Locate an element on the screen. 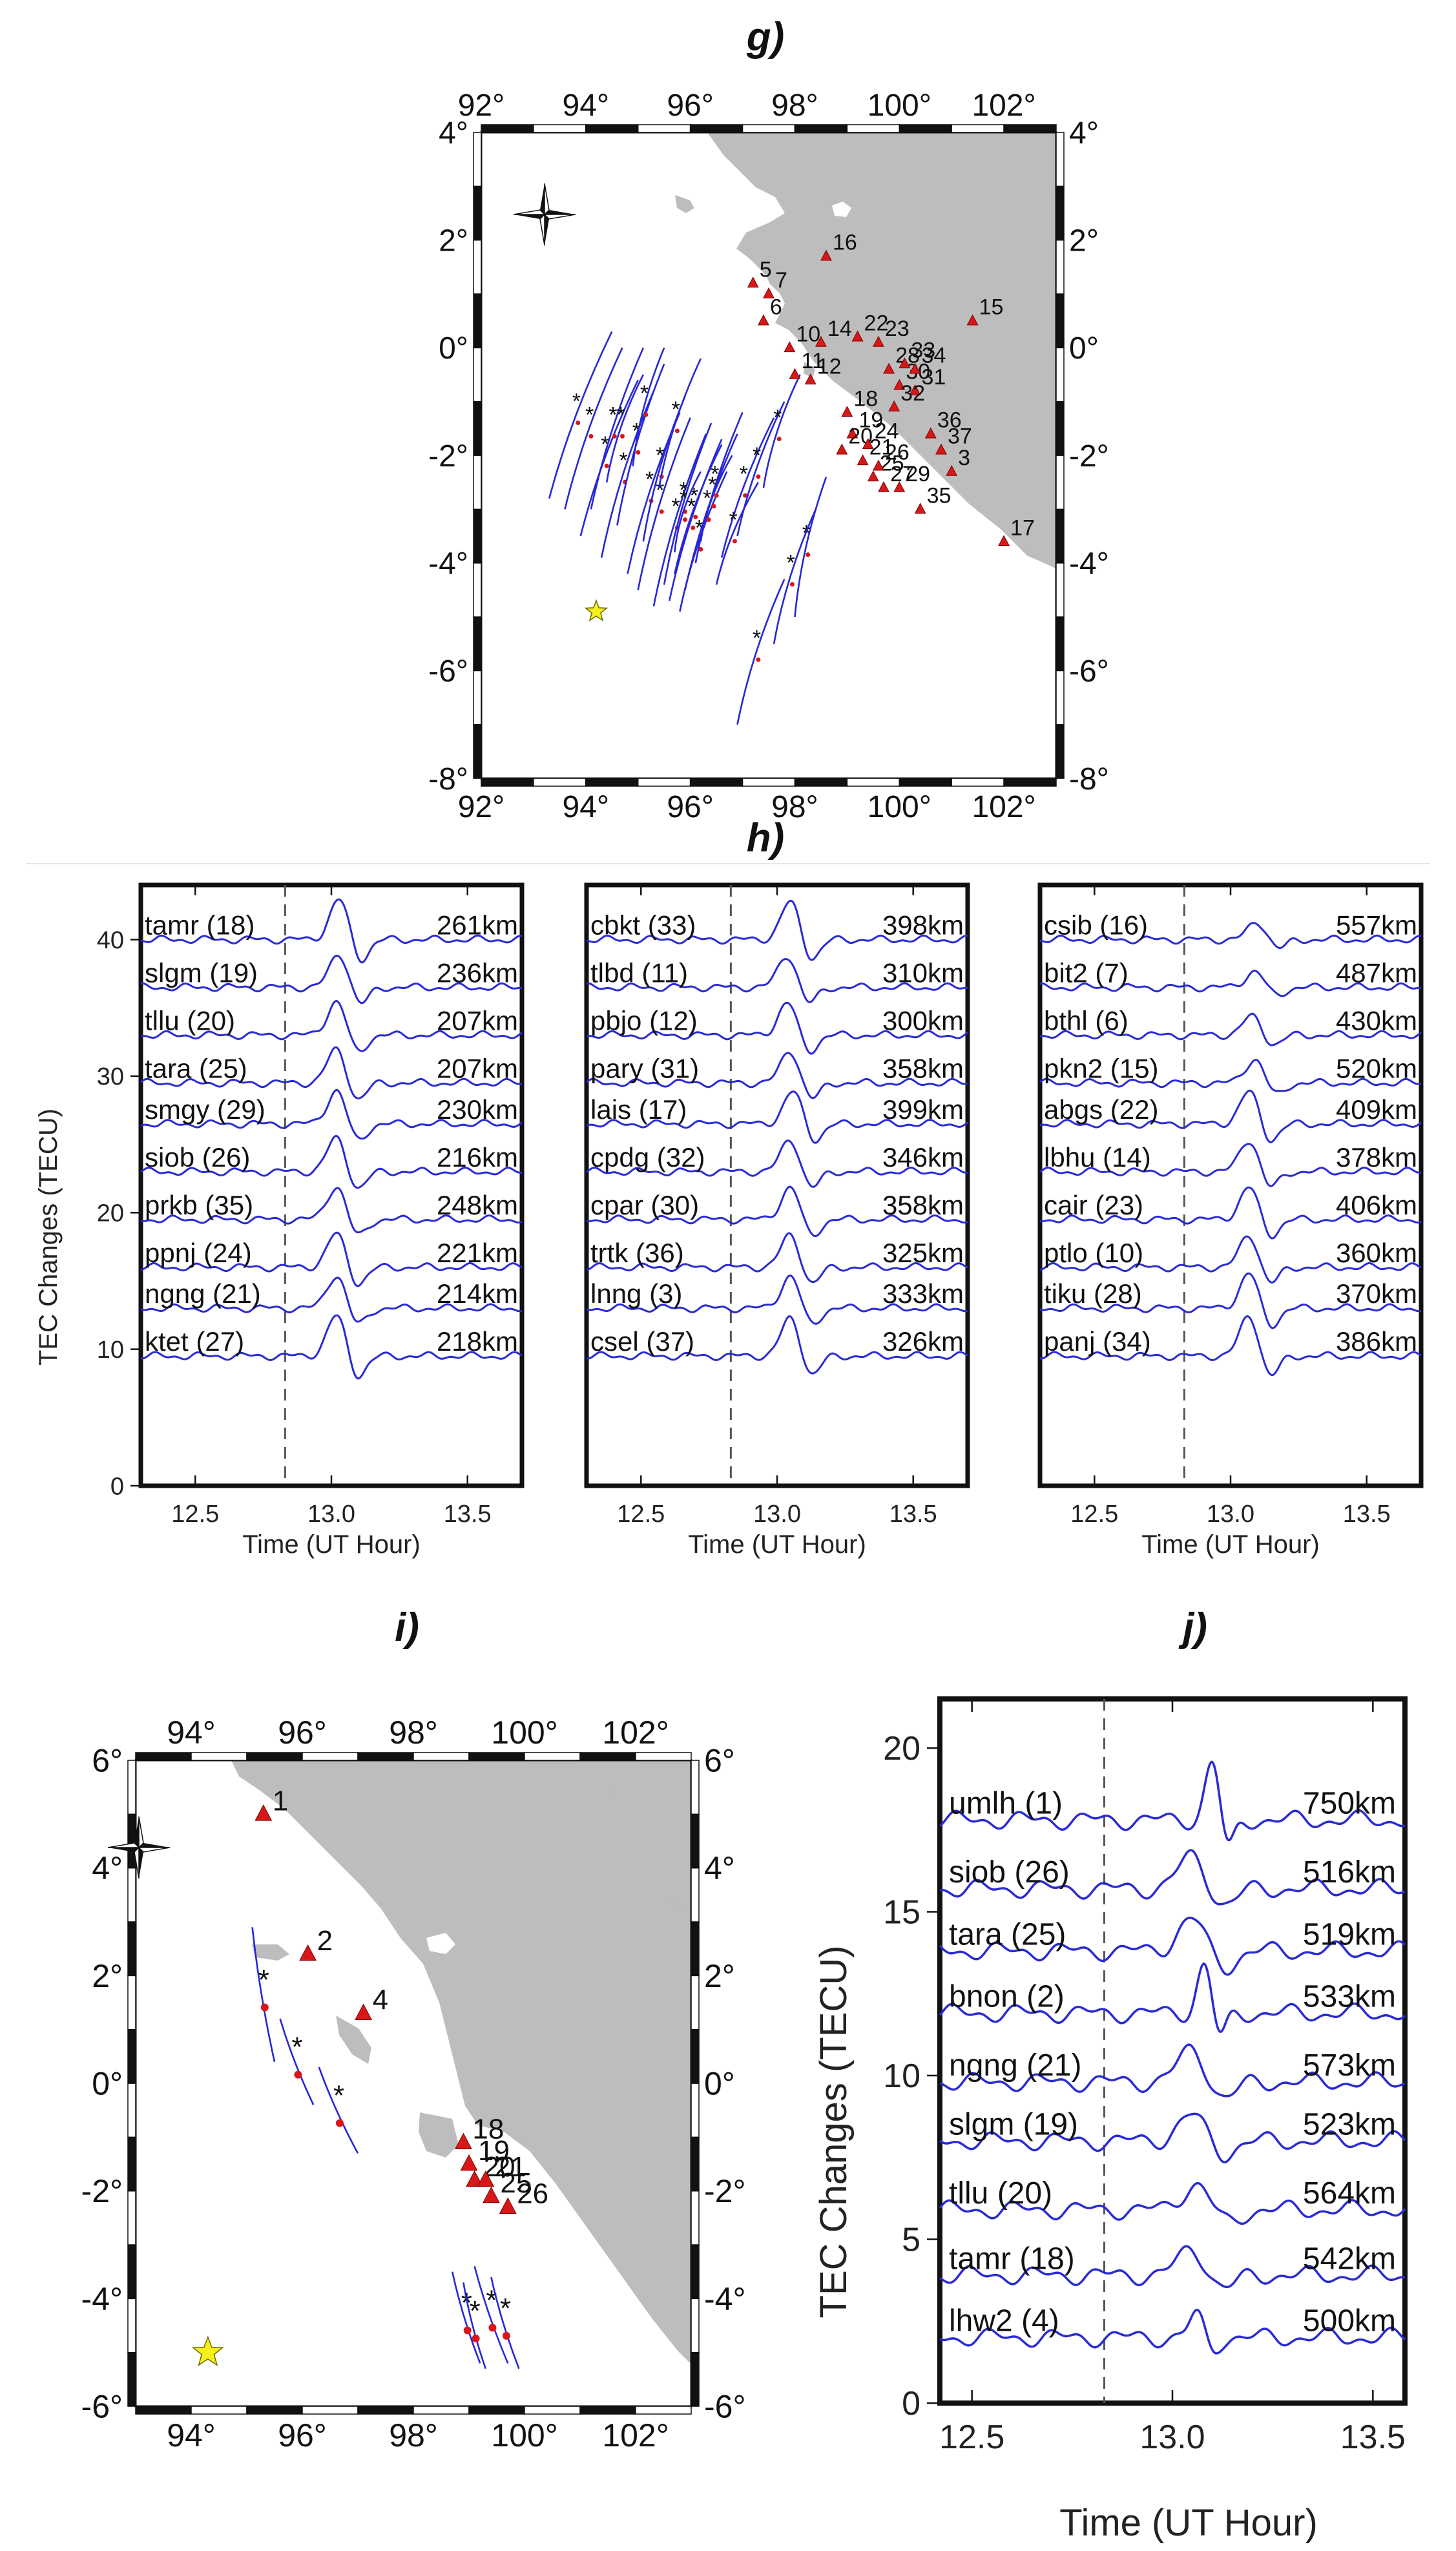 The width and height of the screenshot is (1456, 2551). x-tick-label: 13.0 is located at coordinates (1230, 1514).